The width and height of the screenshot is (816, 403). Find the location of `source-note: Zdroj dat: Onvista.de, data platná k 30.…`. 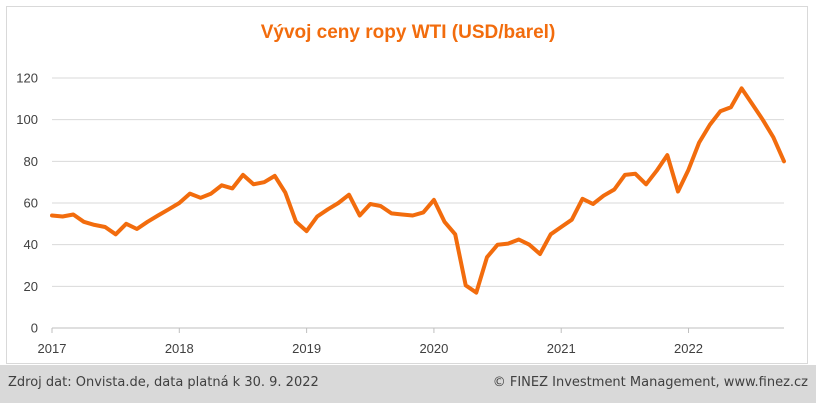

source-note: Zdroj dat: Onvista.de, data platná k 30.… is located at coordinates (163, 382).